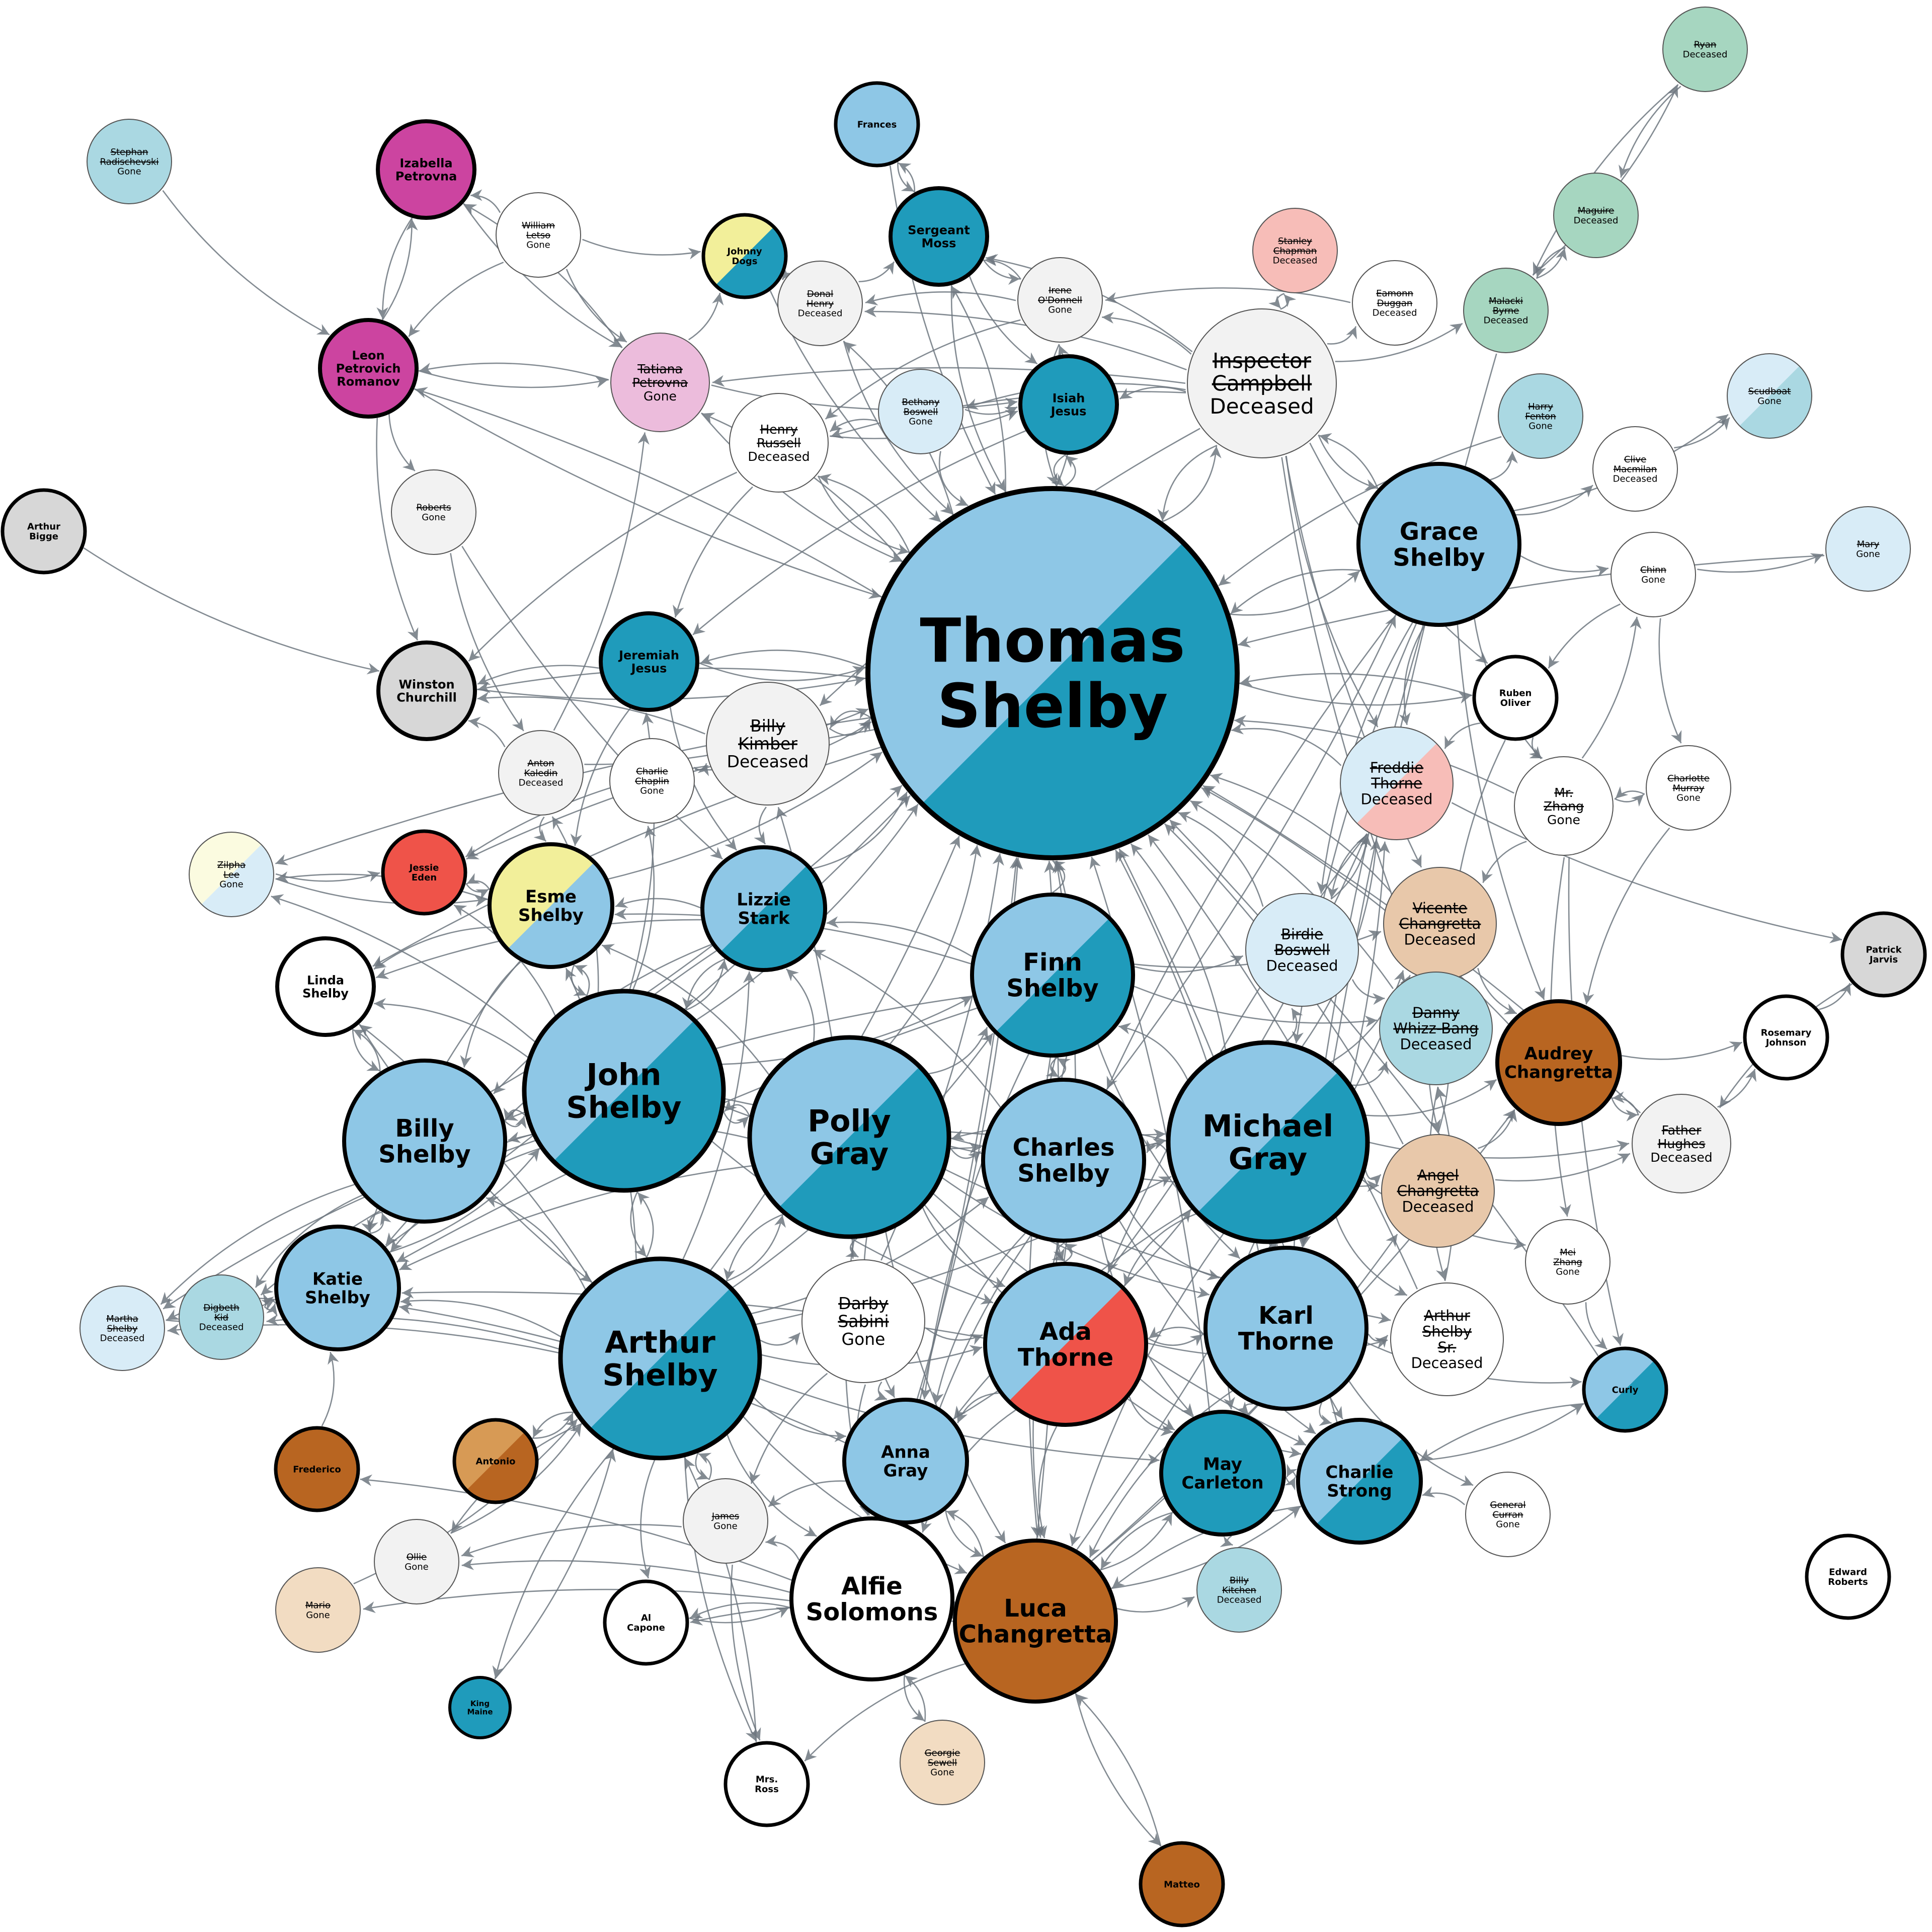 This screenshot has height=1932, width=1932. Describe the element at coordinates (906, 1461) in the screenshot. I see `node-anna: Anna Gray` at that location.